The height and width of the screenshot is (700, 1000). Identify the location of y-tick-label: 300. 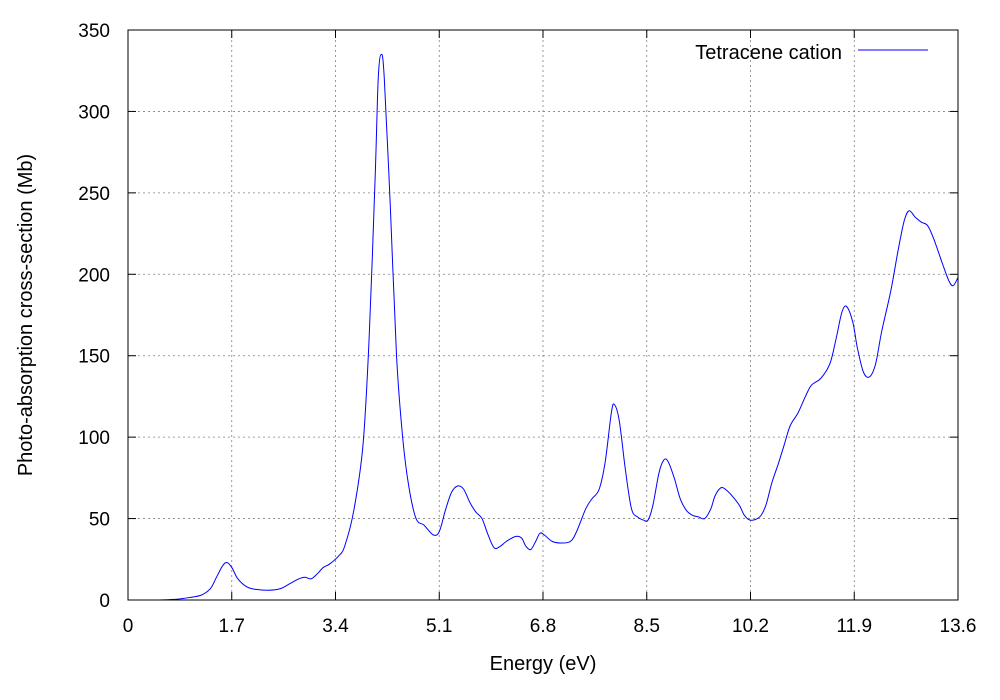
(94, 112).